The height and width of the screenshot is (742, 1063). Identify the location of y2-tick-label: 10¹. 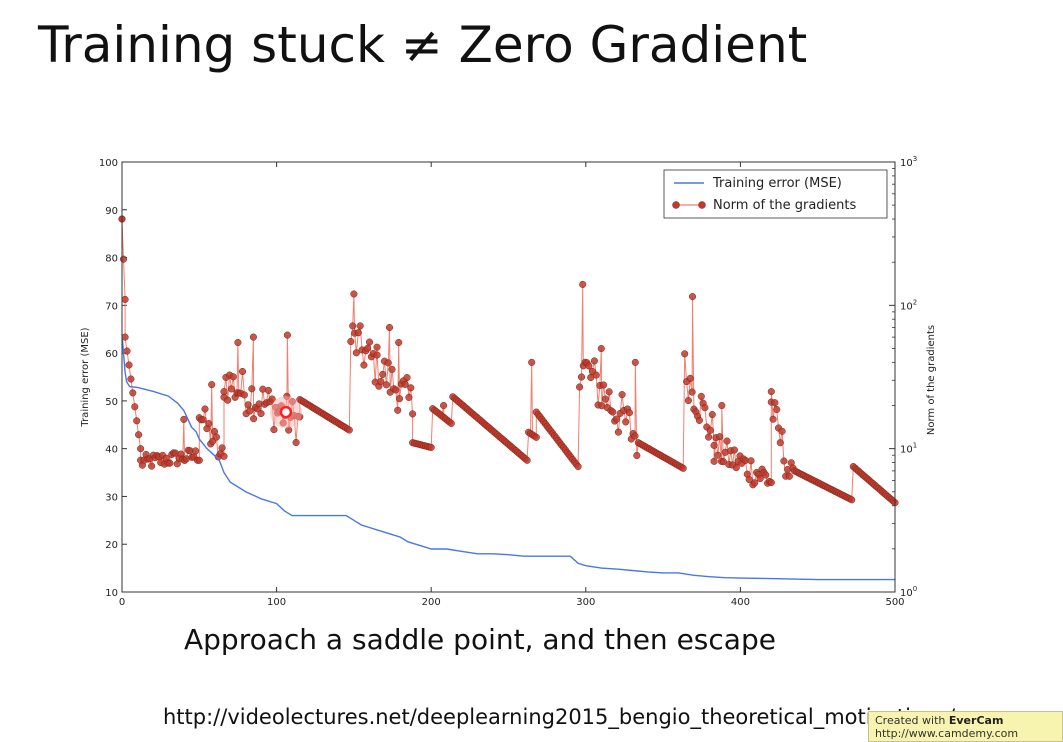
(908, 449).